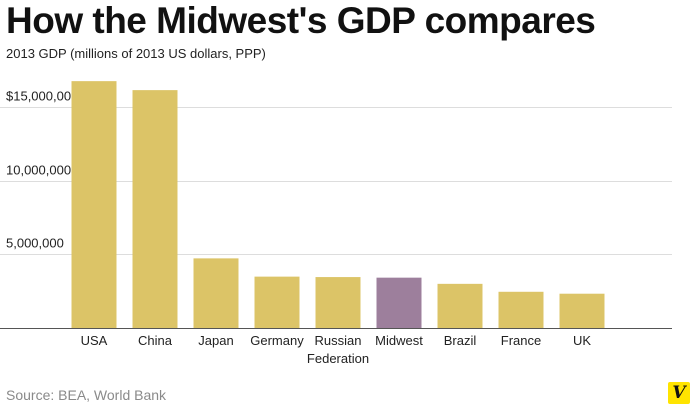 The width and height of the screenshot is (694, 408). I want to click on y-tick-label: 10,000,000, so click(38, 170).